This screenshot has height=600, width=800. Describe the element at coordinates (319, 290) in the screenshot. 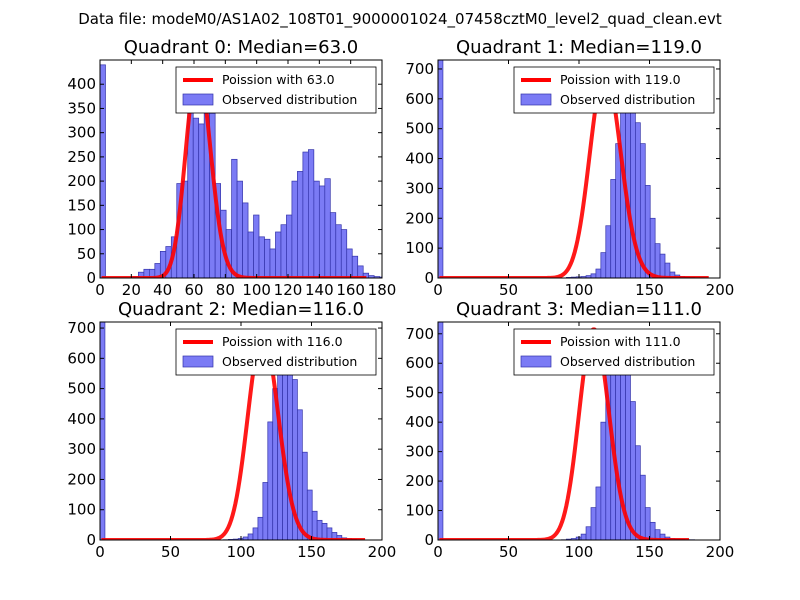

I see `x-tick-label: 140` at that location.